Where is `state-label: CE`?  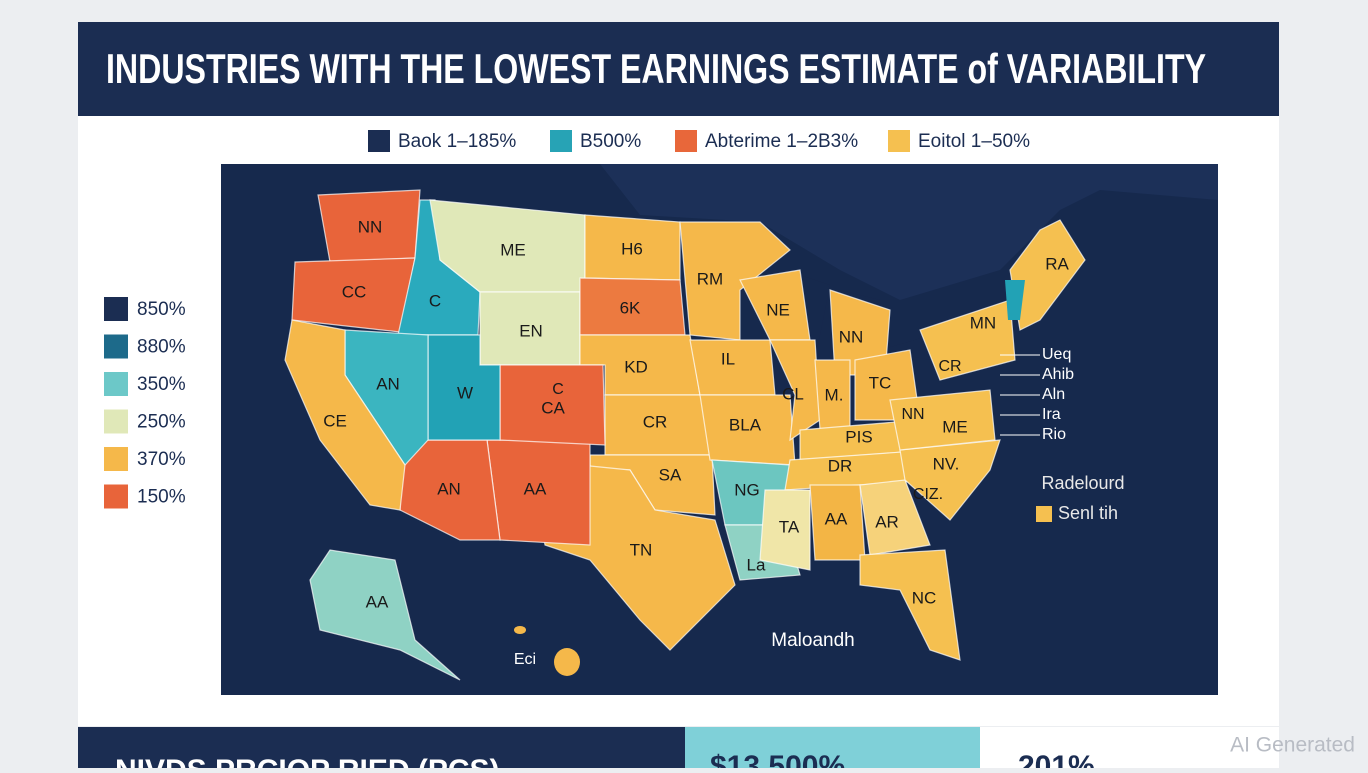 state-label: CE is located at coordinates (335, 420).